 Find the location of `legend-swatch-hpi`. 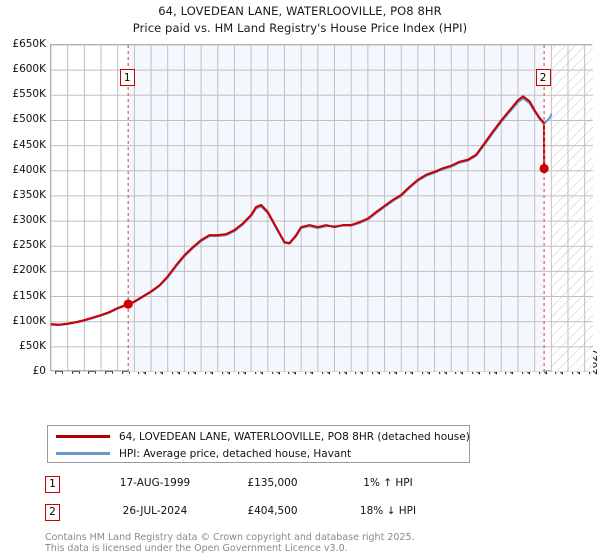

legend-swatch-hpi is located at coordinates (83, 453).